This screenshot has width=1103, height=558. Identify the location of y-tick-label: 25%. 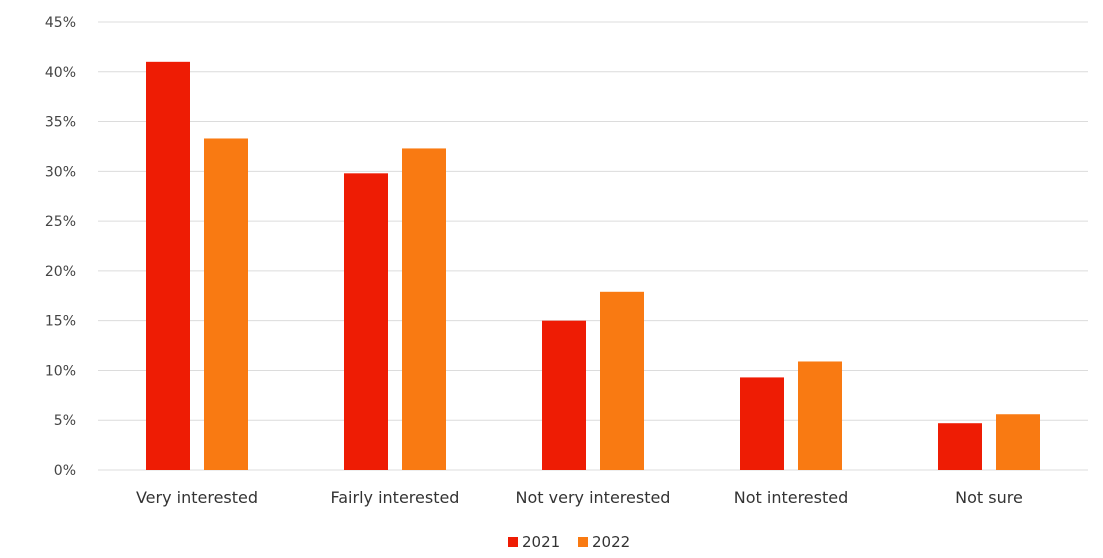
(60, 222).